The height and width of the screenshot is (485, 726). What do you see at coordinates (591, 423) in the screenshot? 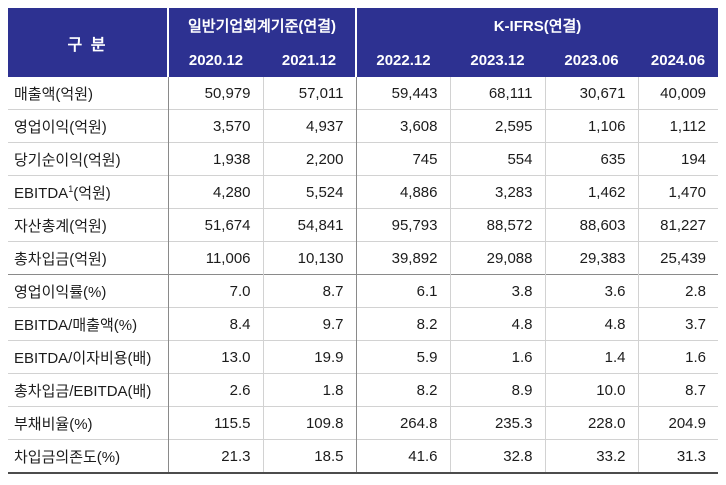
I see `cell-value: 228.0` at bounding box center [591, 423].